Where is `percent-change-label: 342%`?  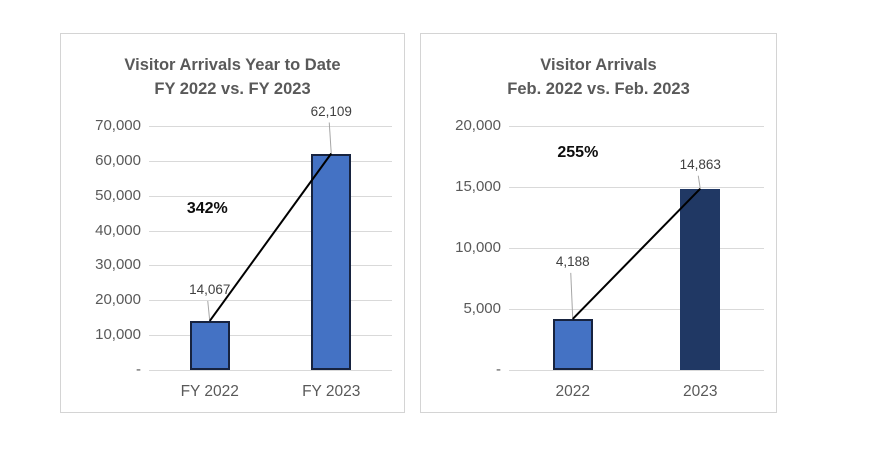
percent-change-label: 342% is located at coordinates (207, 208).